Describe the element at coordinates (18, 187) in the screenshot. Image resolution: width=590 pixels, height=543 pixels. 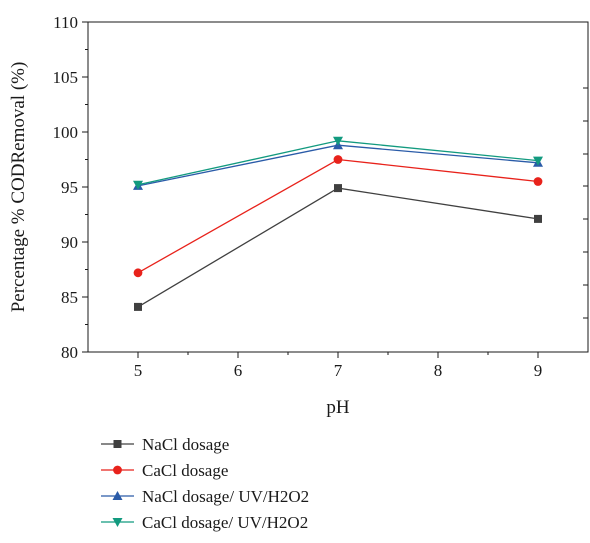
I see `y-axis-title: Percentage % CODRemoval (%)` at that location.